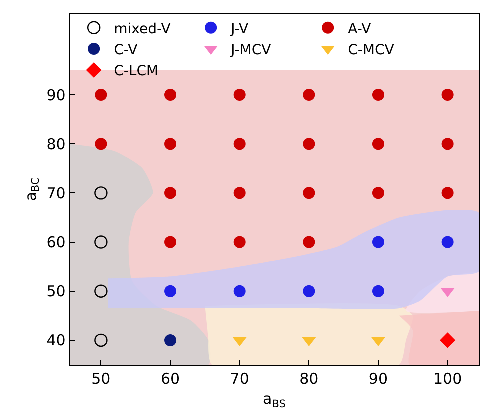 The height and width of the screenshot is (417, 481). What do you see at coordinates (136, 72) in the screenshot?
I see `legend-label: C-LCM` at bounding box center [136, 72].